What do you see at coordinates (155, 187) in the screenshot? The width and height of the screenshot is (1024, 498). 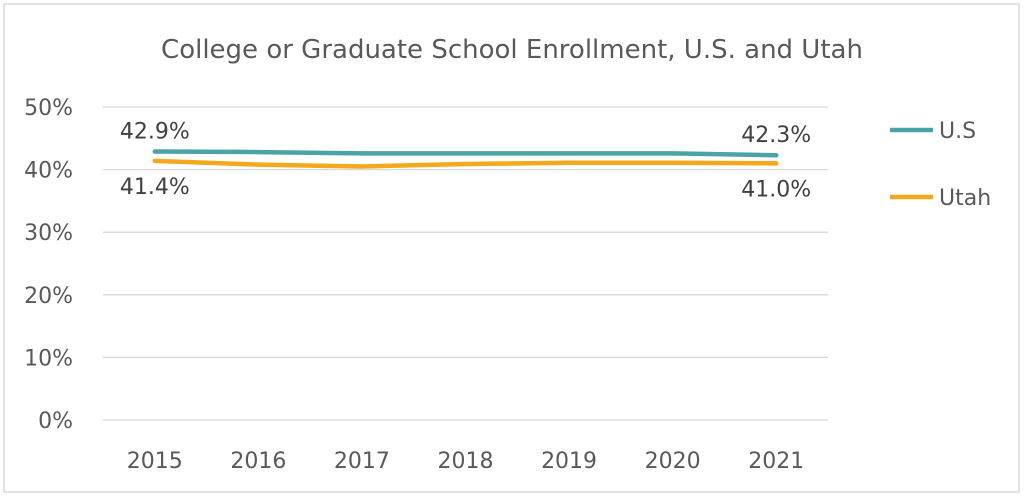 I see `data-label-utah: 41.4%` at bounding box center [155, 187].